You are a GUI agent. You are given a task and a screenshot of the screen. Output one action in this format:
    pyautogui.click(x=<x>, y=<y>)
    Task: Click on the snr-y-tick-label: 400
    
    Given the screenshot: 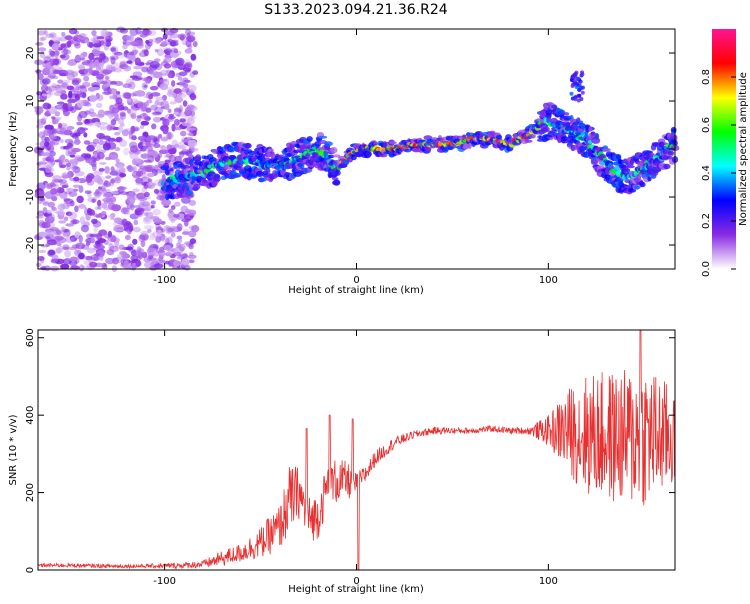 What is the action you would take?
    pyautogui.click(x=30, y=415)
    